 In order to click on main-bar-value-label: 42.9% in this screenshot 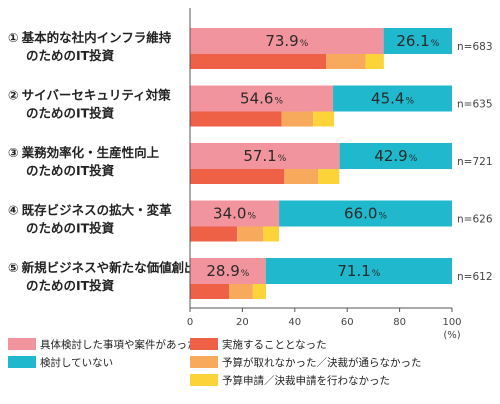, I will do `click(395, 156)`.